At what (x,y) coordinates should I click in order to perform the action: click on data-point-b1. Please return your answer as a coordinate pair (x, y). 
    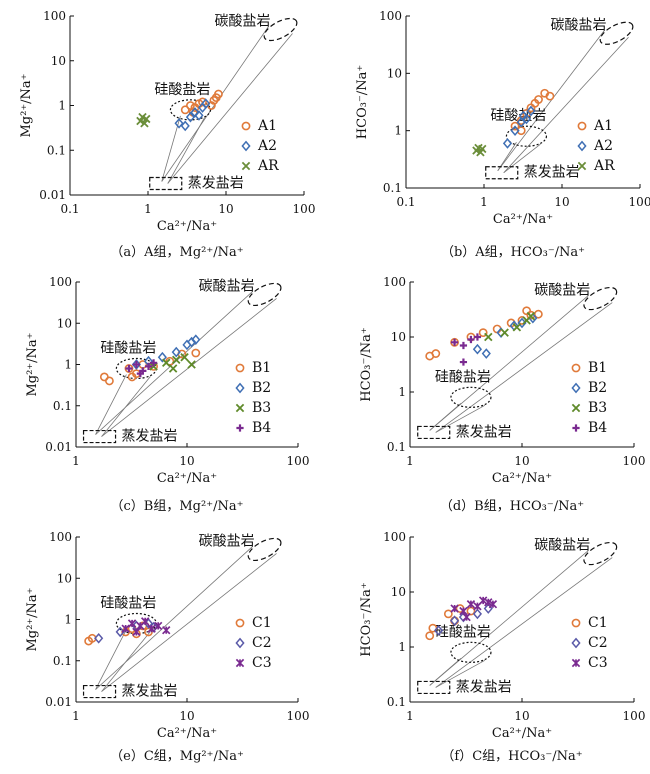
    Looking at the image, I should click on (196, 353).